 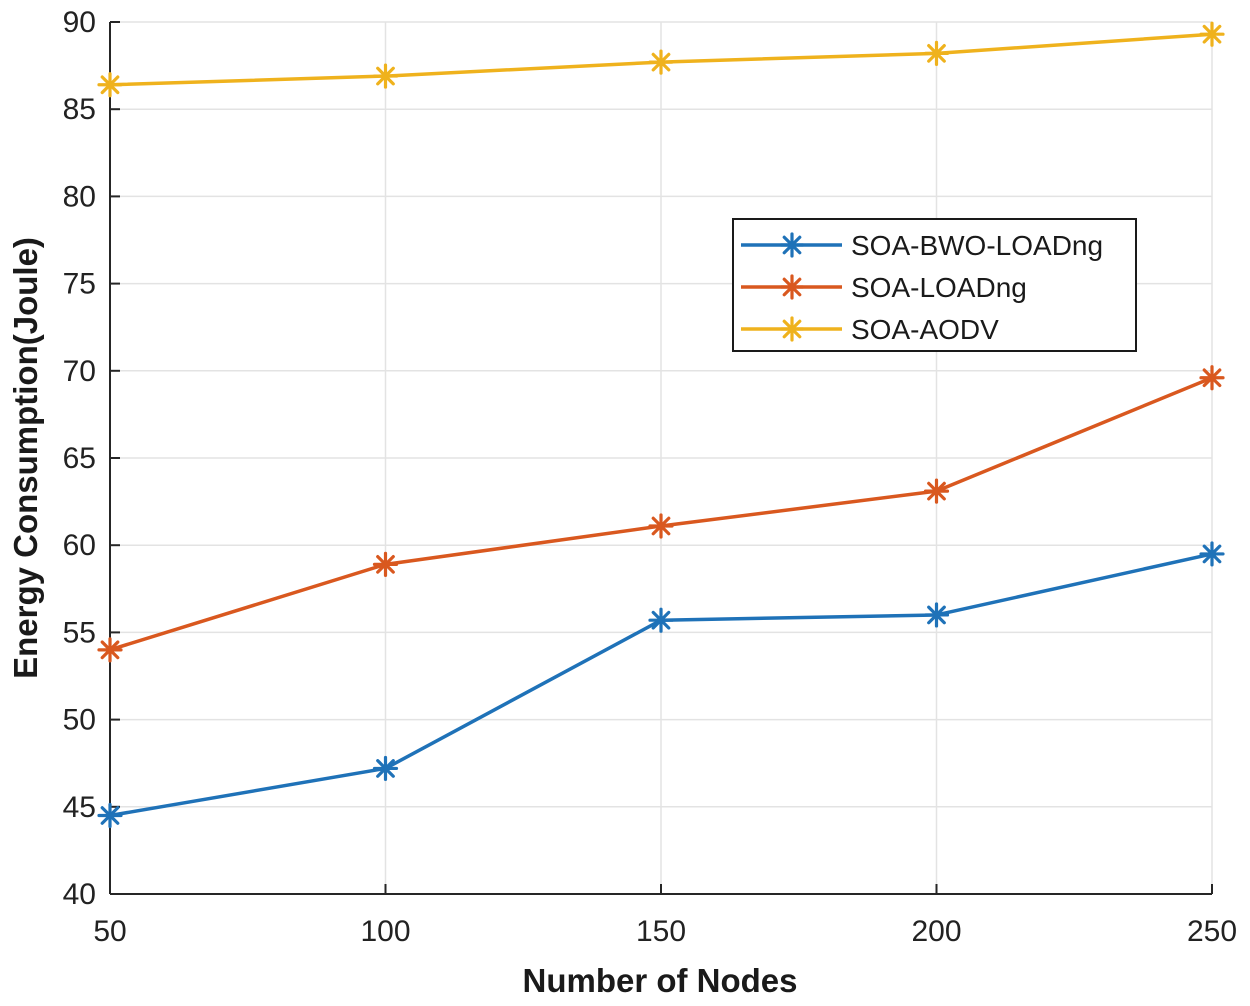 I want to click on legend-label: SOA-AODV, so click(x=925, y=329).